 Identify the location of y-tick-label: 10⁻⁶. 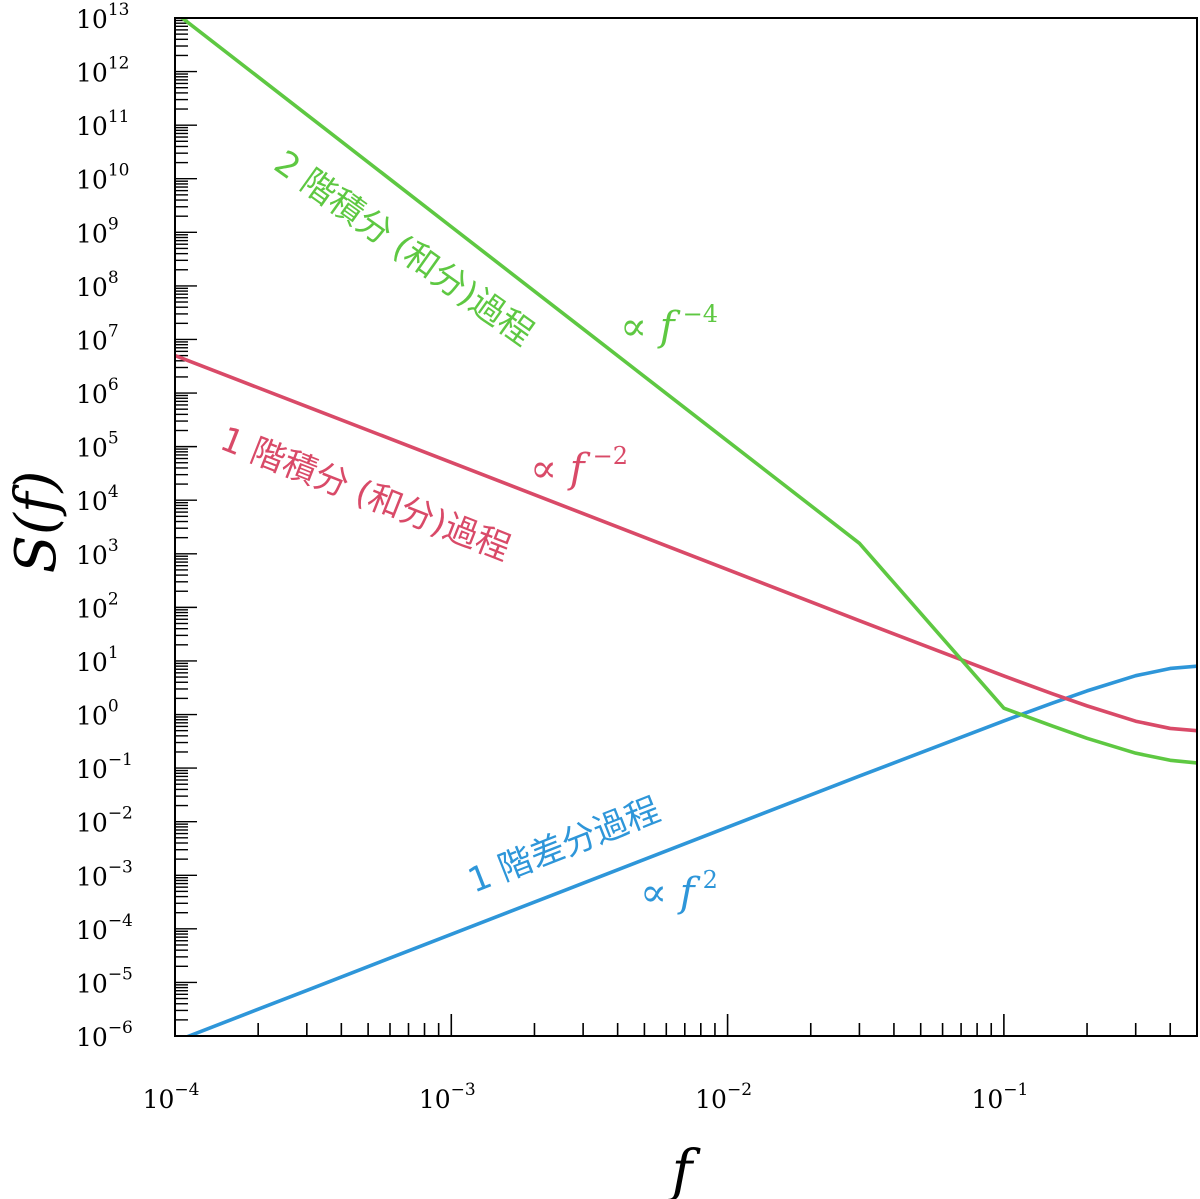
(104, 1035).